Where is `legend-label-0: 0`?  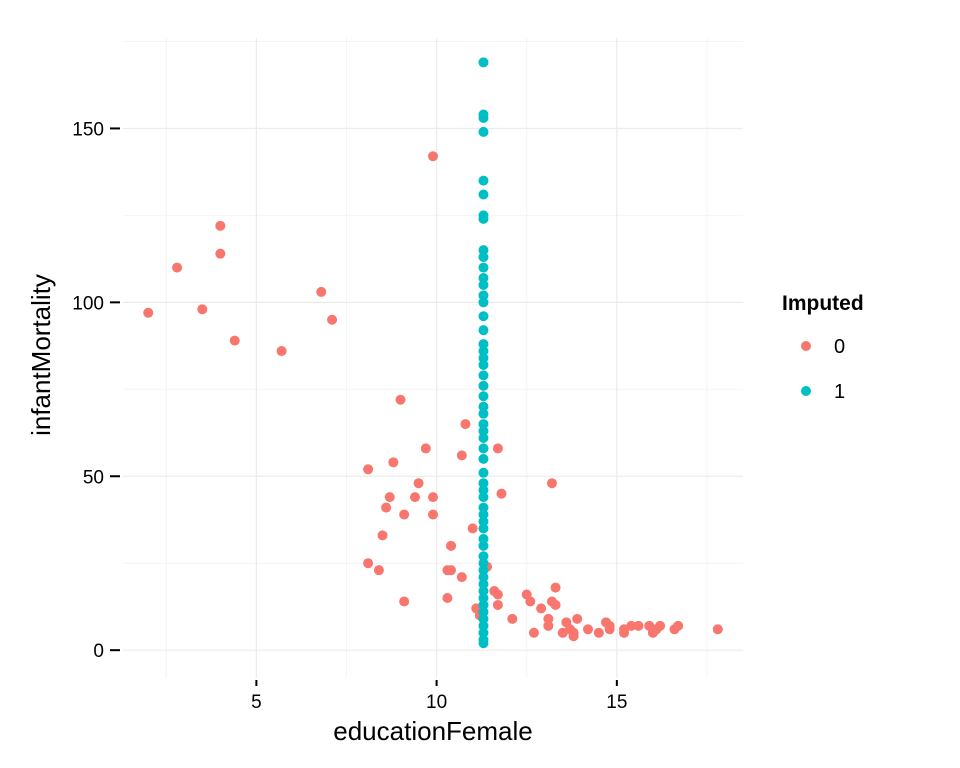 legend-label-0: 0 is located at coordinates (839, 347).